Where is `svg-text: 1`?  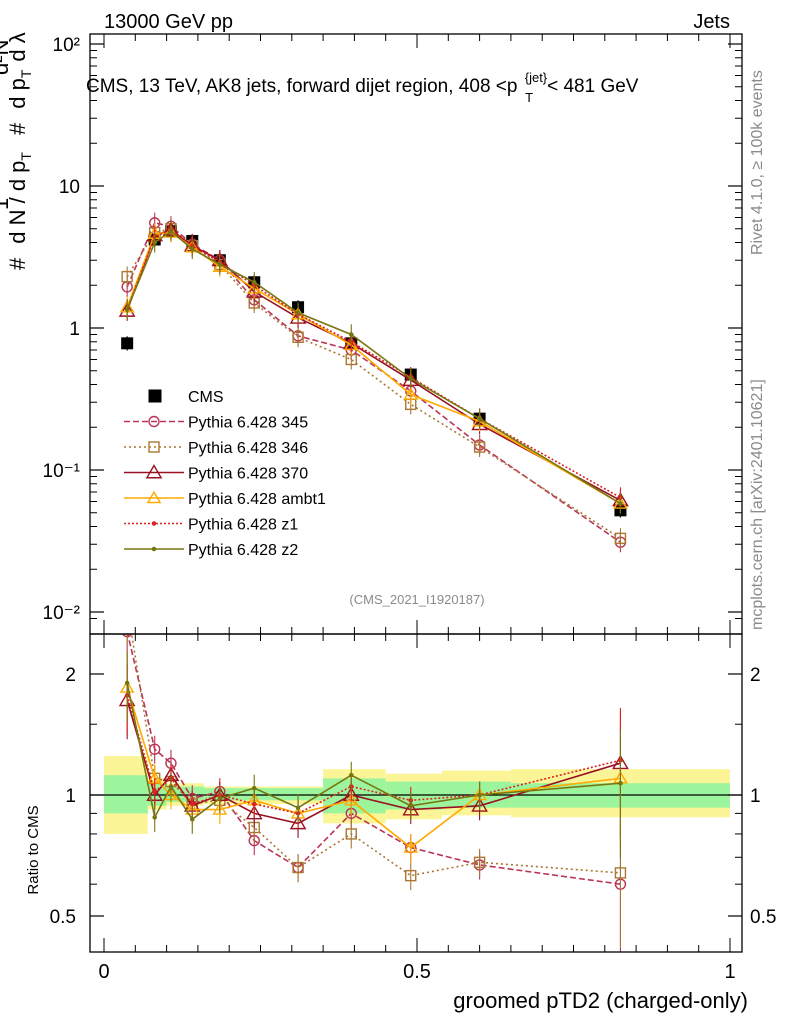 svg-text: 1 is located at coordinates (6, 204).